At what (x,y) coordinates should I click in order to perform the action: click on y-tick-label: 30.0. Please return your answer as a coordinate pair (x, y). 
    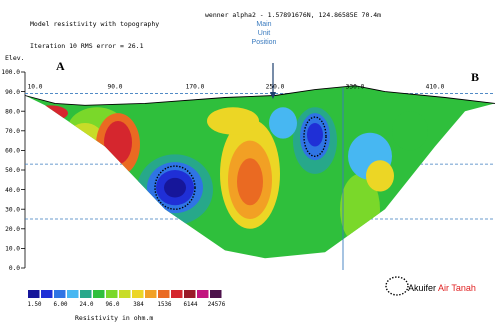
    Looking at the image, I should click on (12, 209).